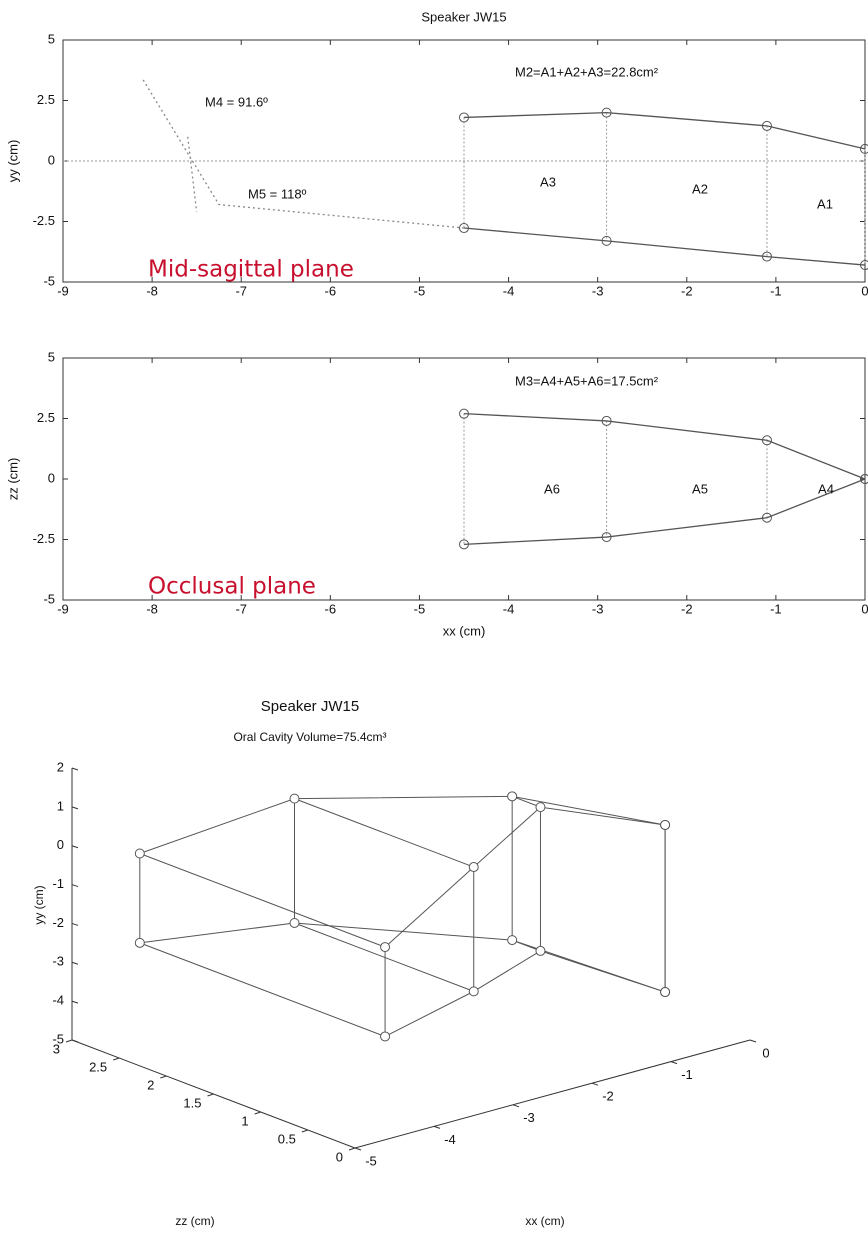  Describe the element at coordinates (12, 479) in the screenshot. I see `y-axis-label: zz (cm)` at that location.